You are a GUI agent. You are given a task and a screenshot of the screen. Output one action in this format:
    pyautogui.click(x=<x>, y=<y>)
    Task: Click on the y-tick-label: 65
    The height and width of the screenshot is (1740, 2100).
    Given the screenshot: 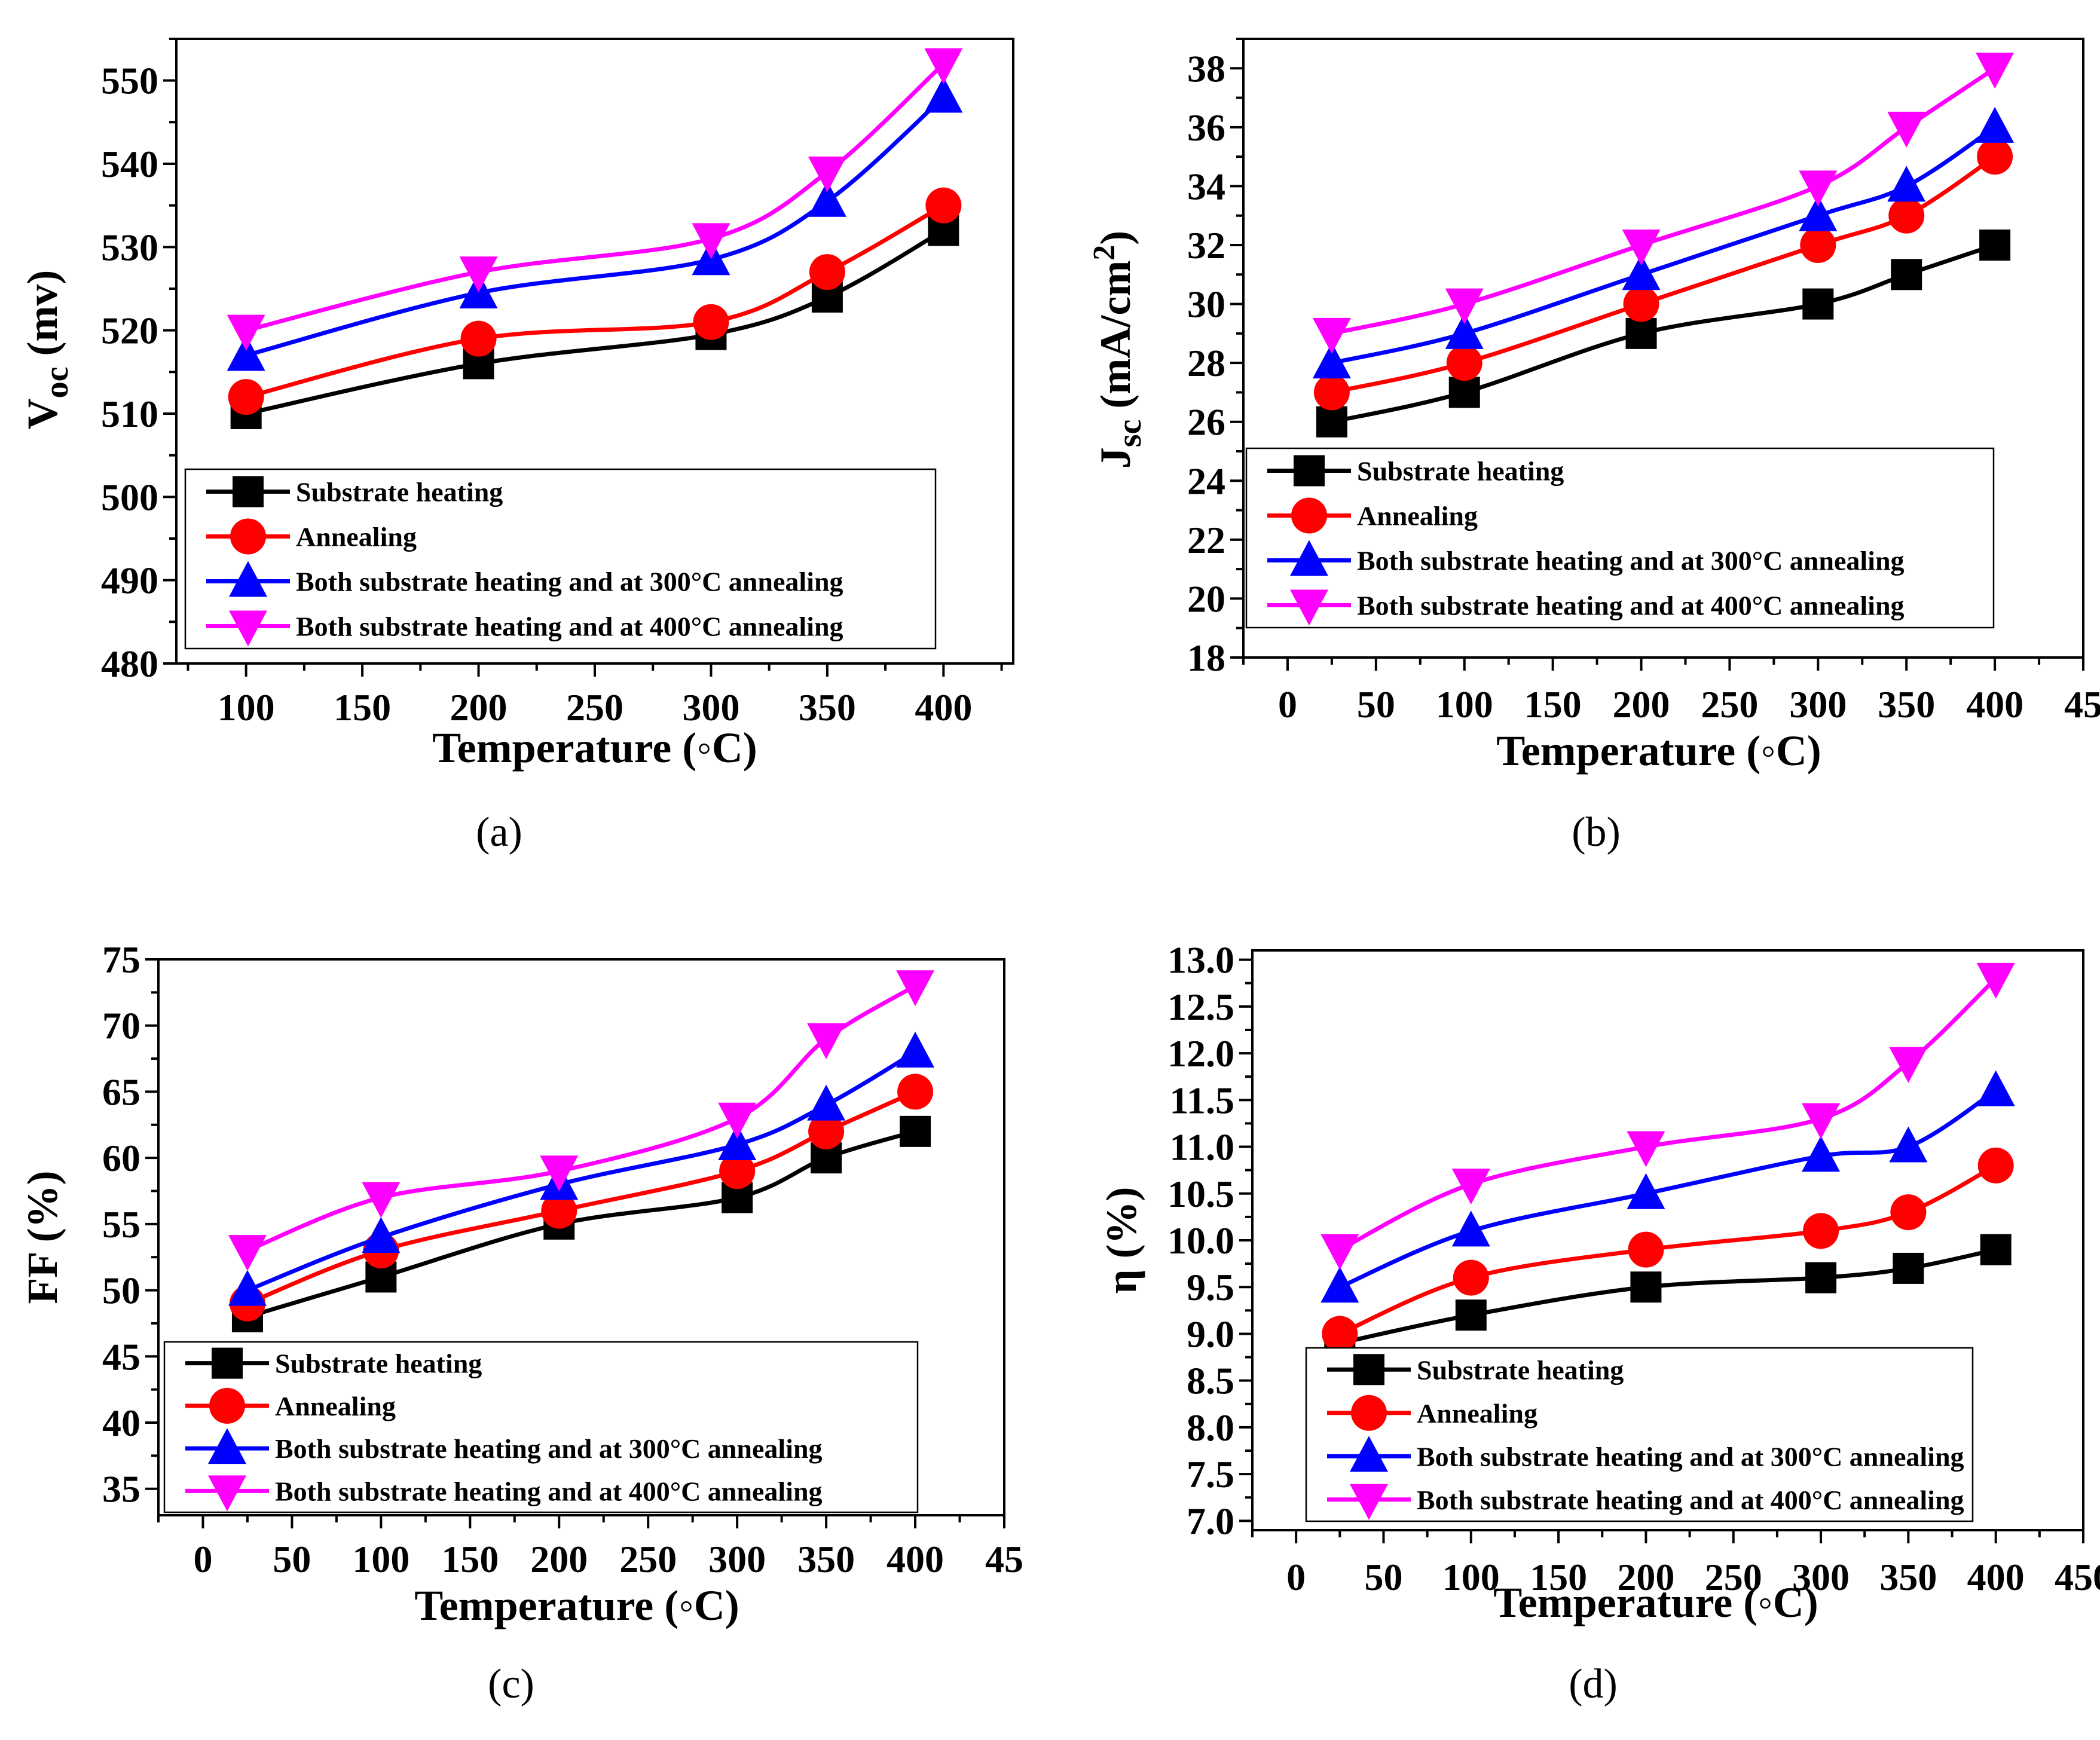 What is the action you would take?
    pyautogui.click(x=121, y=1092)
    